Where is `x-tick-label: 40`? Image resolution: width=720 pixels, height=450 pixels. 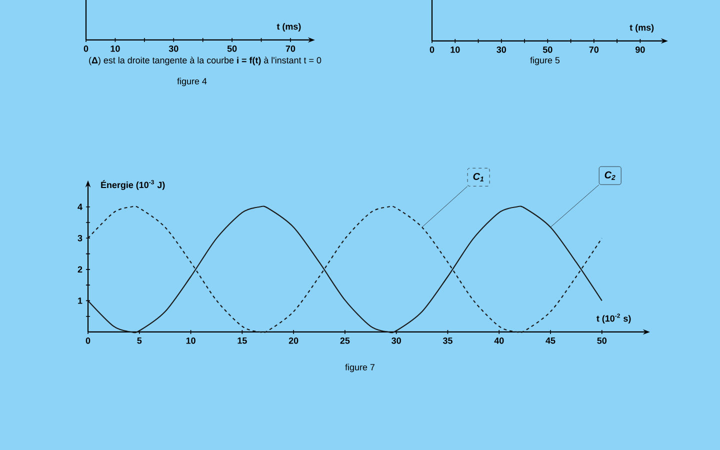
x-tick-label: 40 is located at coordinates (499, 341).